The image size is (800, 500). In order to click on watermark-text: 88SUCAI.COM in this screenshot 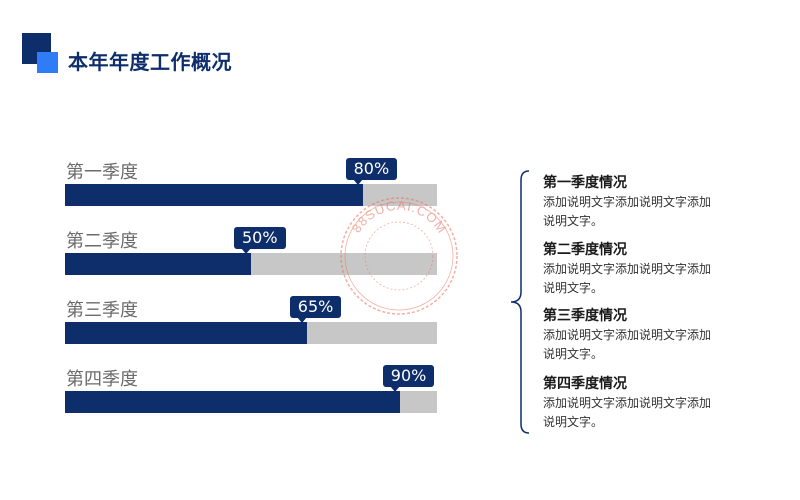, I will do `click(399, 217)`.